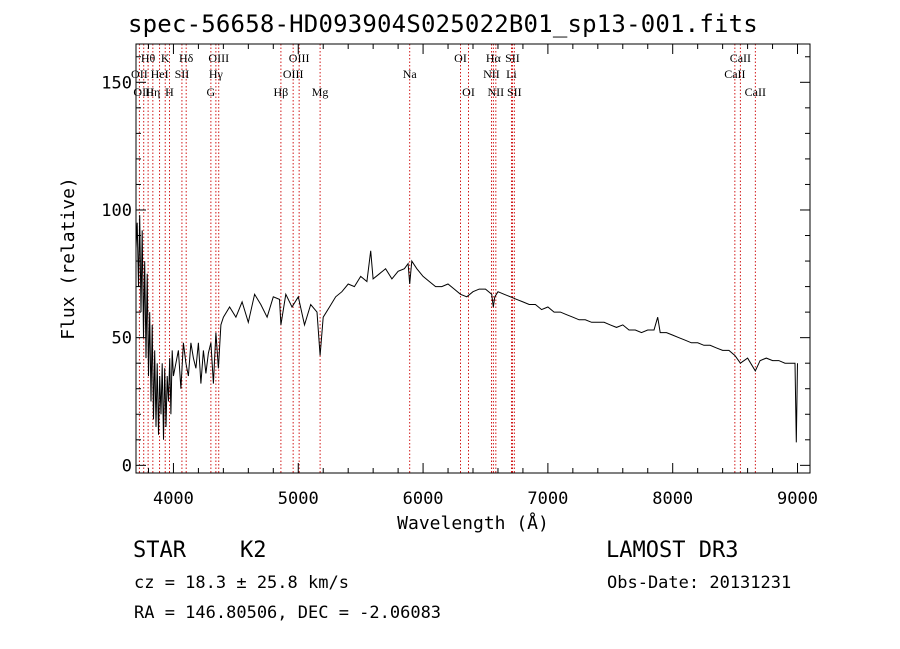 This screenshot has height=649, width=900. What do you see at coordinates (288, 613) in the screenshot?
I see `coordinates: RA = 146.80506, DEC = -2.06083` at bounding box center [288, 613].